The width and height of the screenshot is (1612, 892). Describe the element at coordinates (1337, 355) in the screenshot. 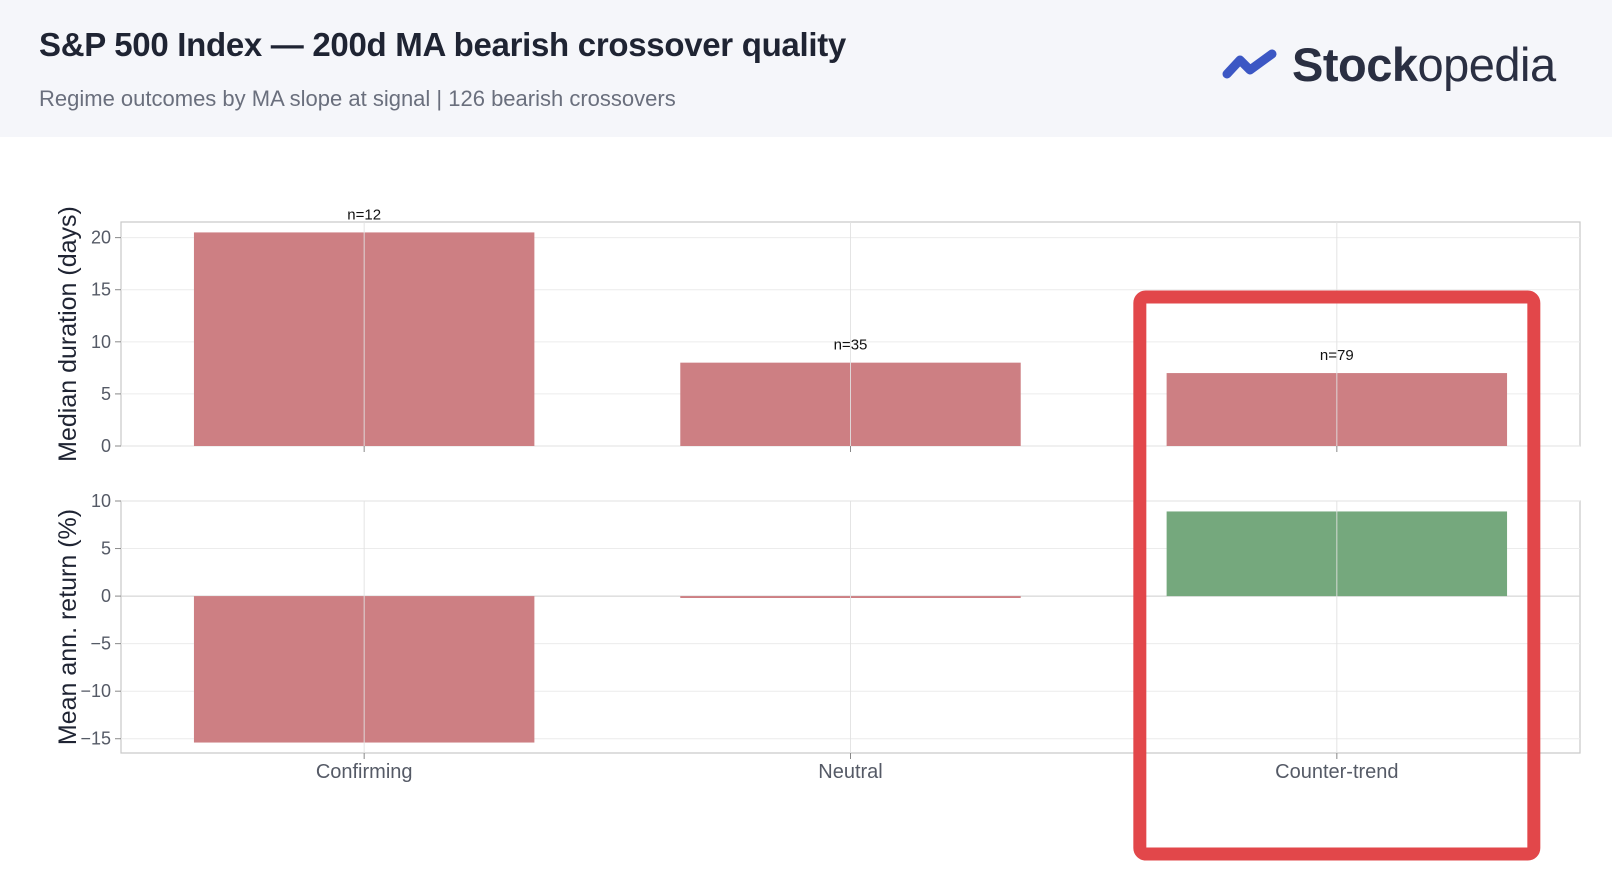

I see `count-label: n=79` at that location.